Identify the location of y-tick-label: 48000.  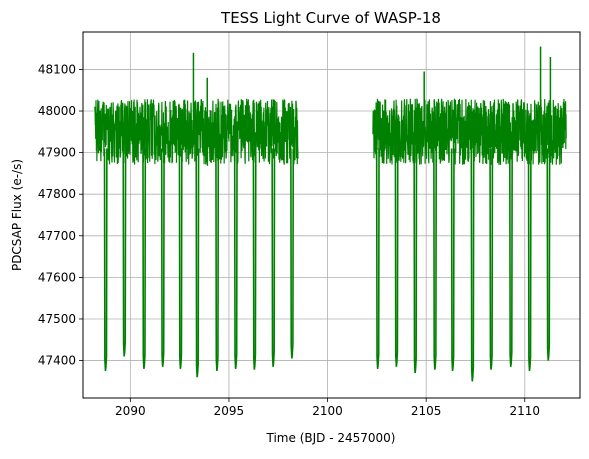
(57, 111).